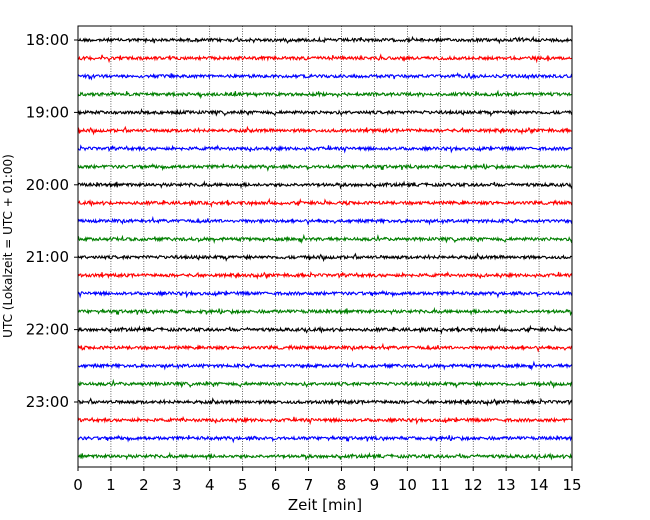 This screenshot has width=650, height=520. What do you see at coordinates (78, 485) in the screenshot?
I see `x-tick-label: 0` at bounding box center [78, 485].